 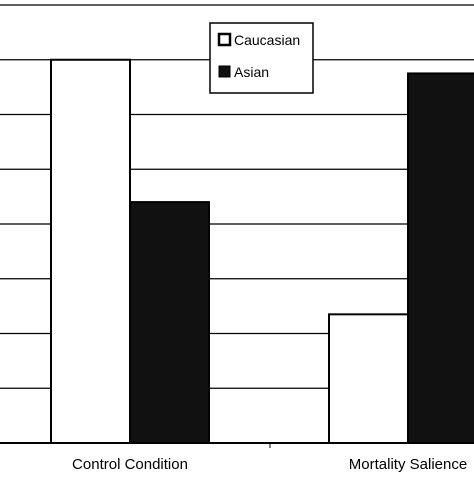 I want to click on legend: Caucasian Asian, so click(x=261, y=58).